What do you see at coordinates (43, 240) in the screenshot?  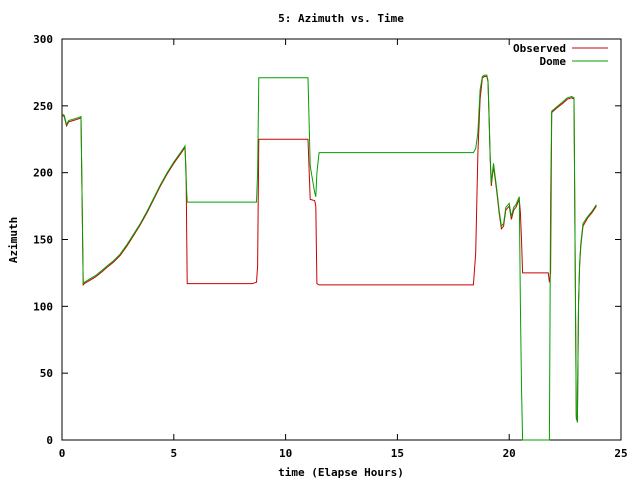 I see `y-tick-label: 150` at bounding box center [43, 240].